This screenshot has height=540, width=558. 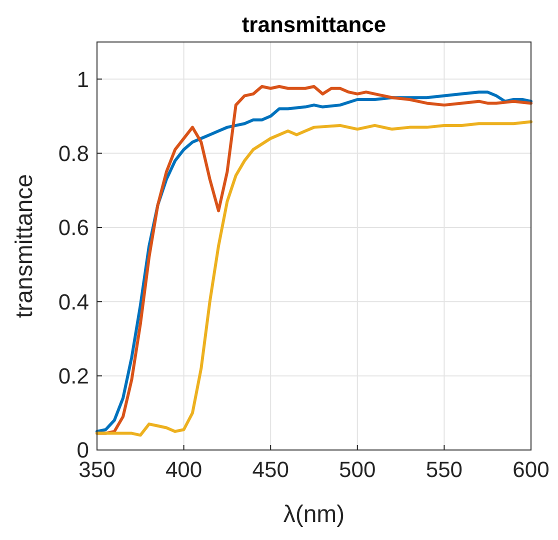 I want to click on y-tick-label: 1, so click(x=82, y=79).